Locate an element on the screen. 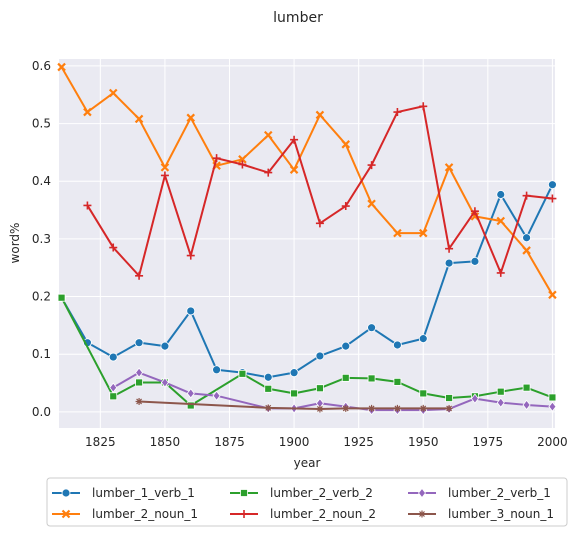  legend-item: lumber_2_noun_1 is located at coordinates (125, 514).